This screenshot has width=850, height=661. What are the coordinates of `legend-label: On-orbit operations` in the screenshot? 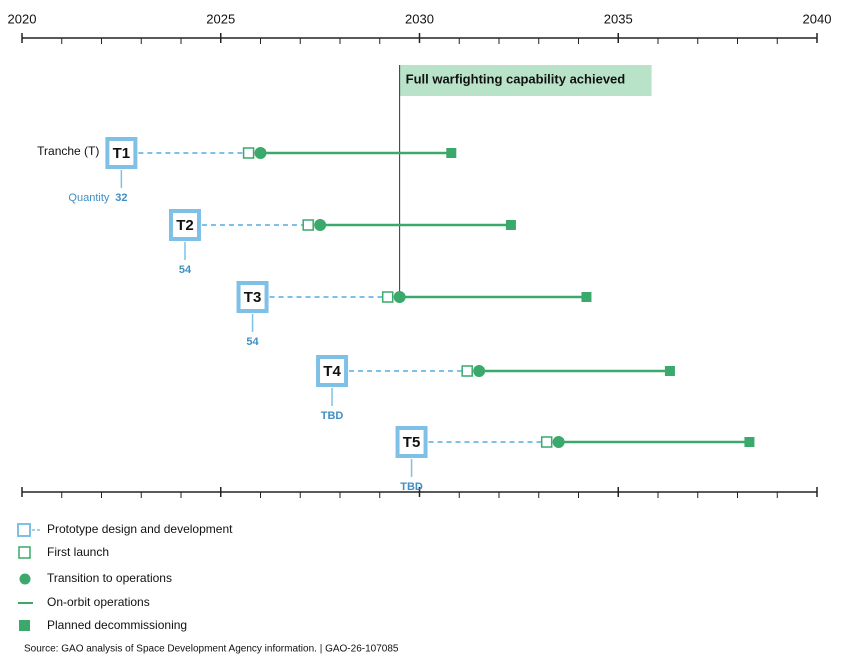 It's located at (98, 602).